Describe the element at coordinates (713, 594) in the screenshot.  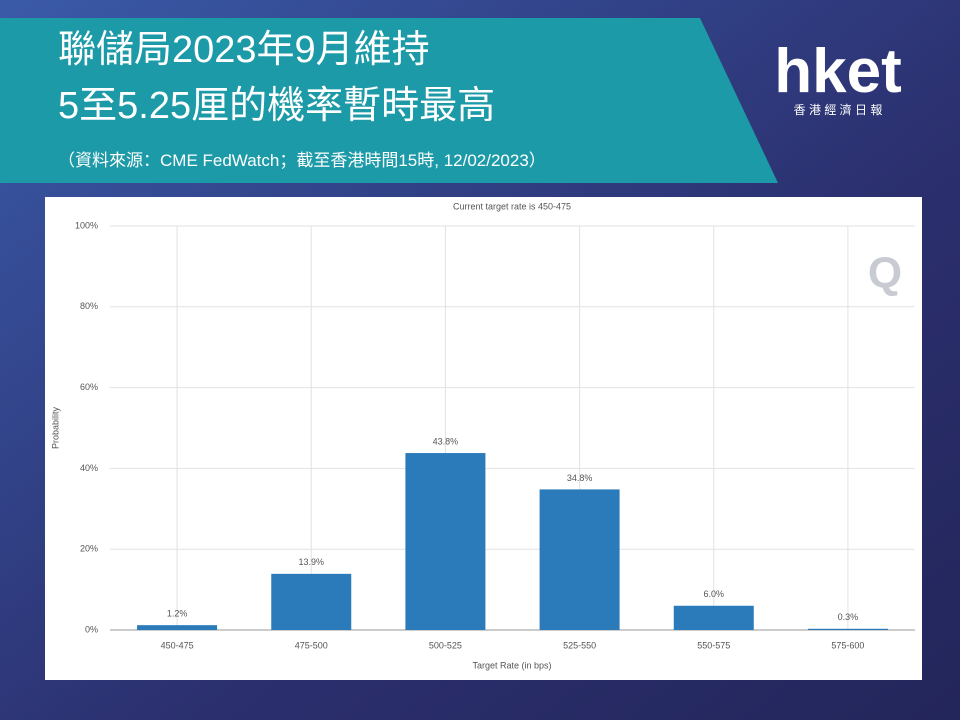
I see `data-label: 6.0%` at that location.